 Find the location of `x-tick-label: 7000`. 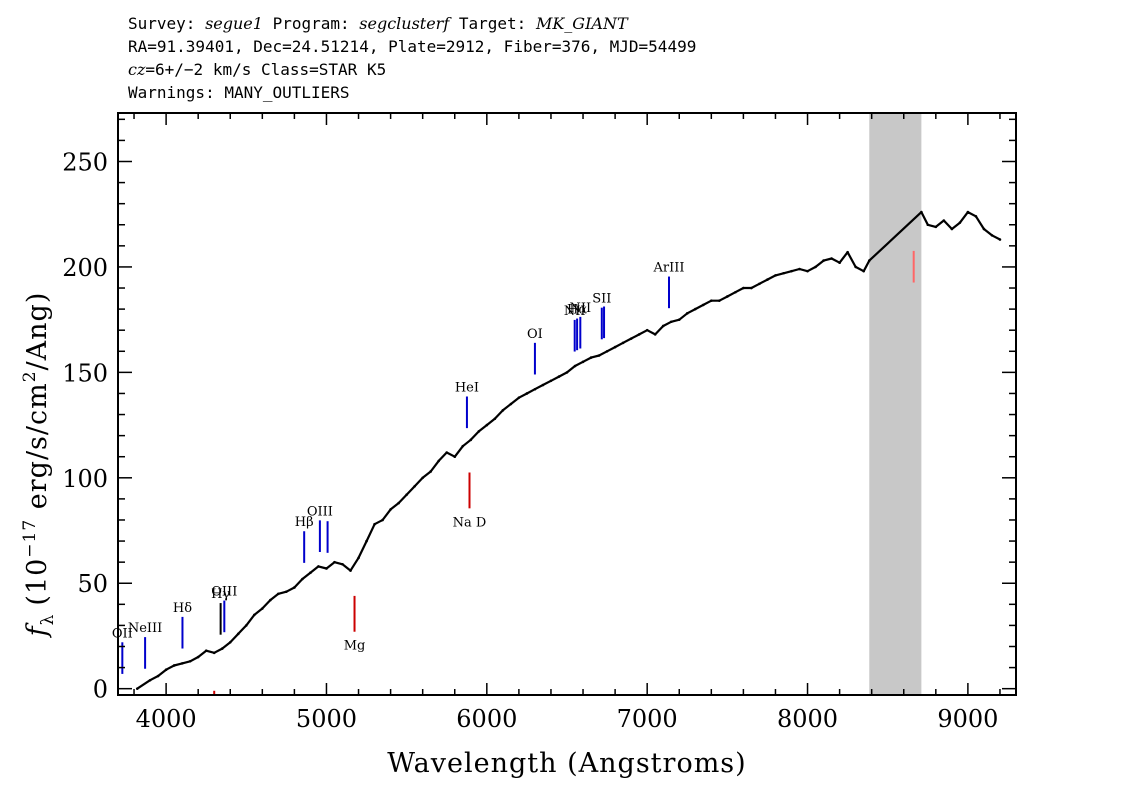

x-tick-label: 7000 is located at coordinates (647, 719).